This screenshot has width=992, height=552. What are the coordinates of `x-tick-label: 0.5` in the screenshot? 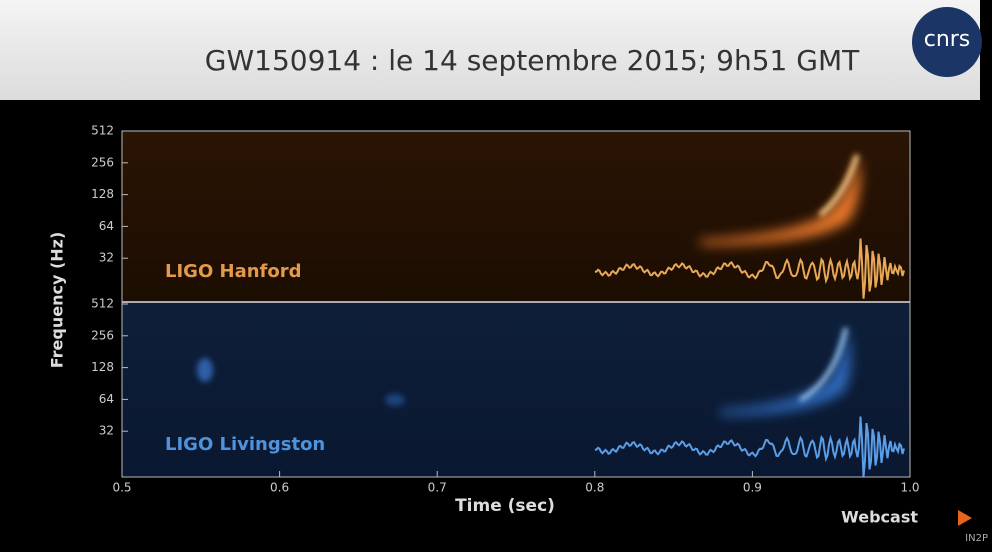 It's located at (121, 488).